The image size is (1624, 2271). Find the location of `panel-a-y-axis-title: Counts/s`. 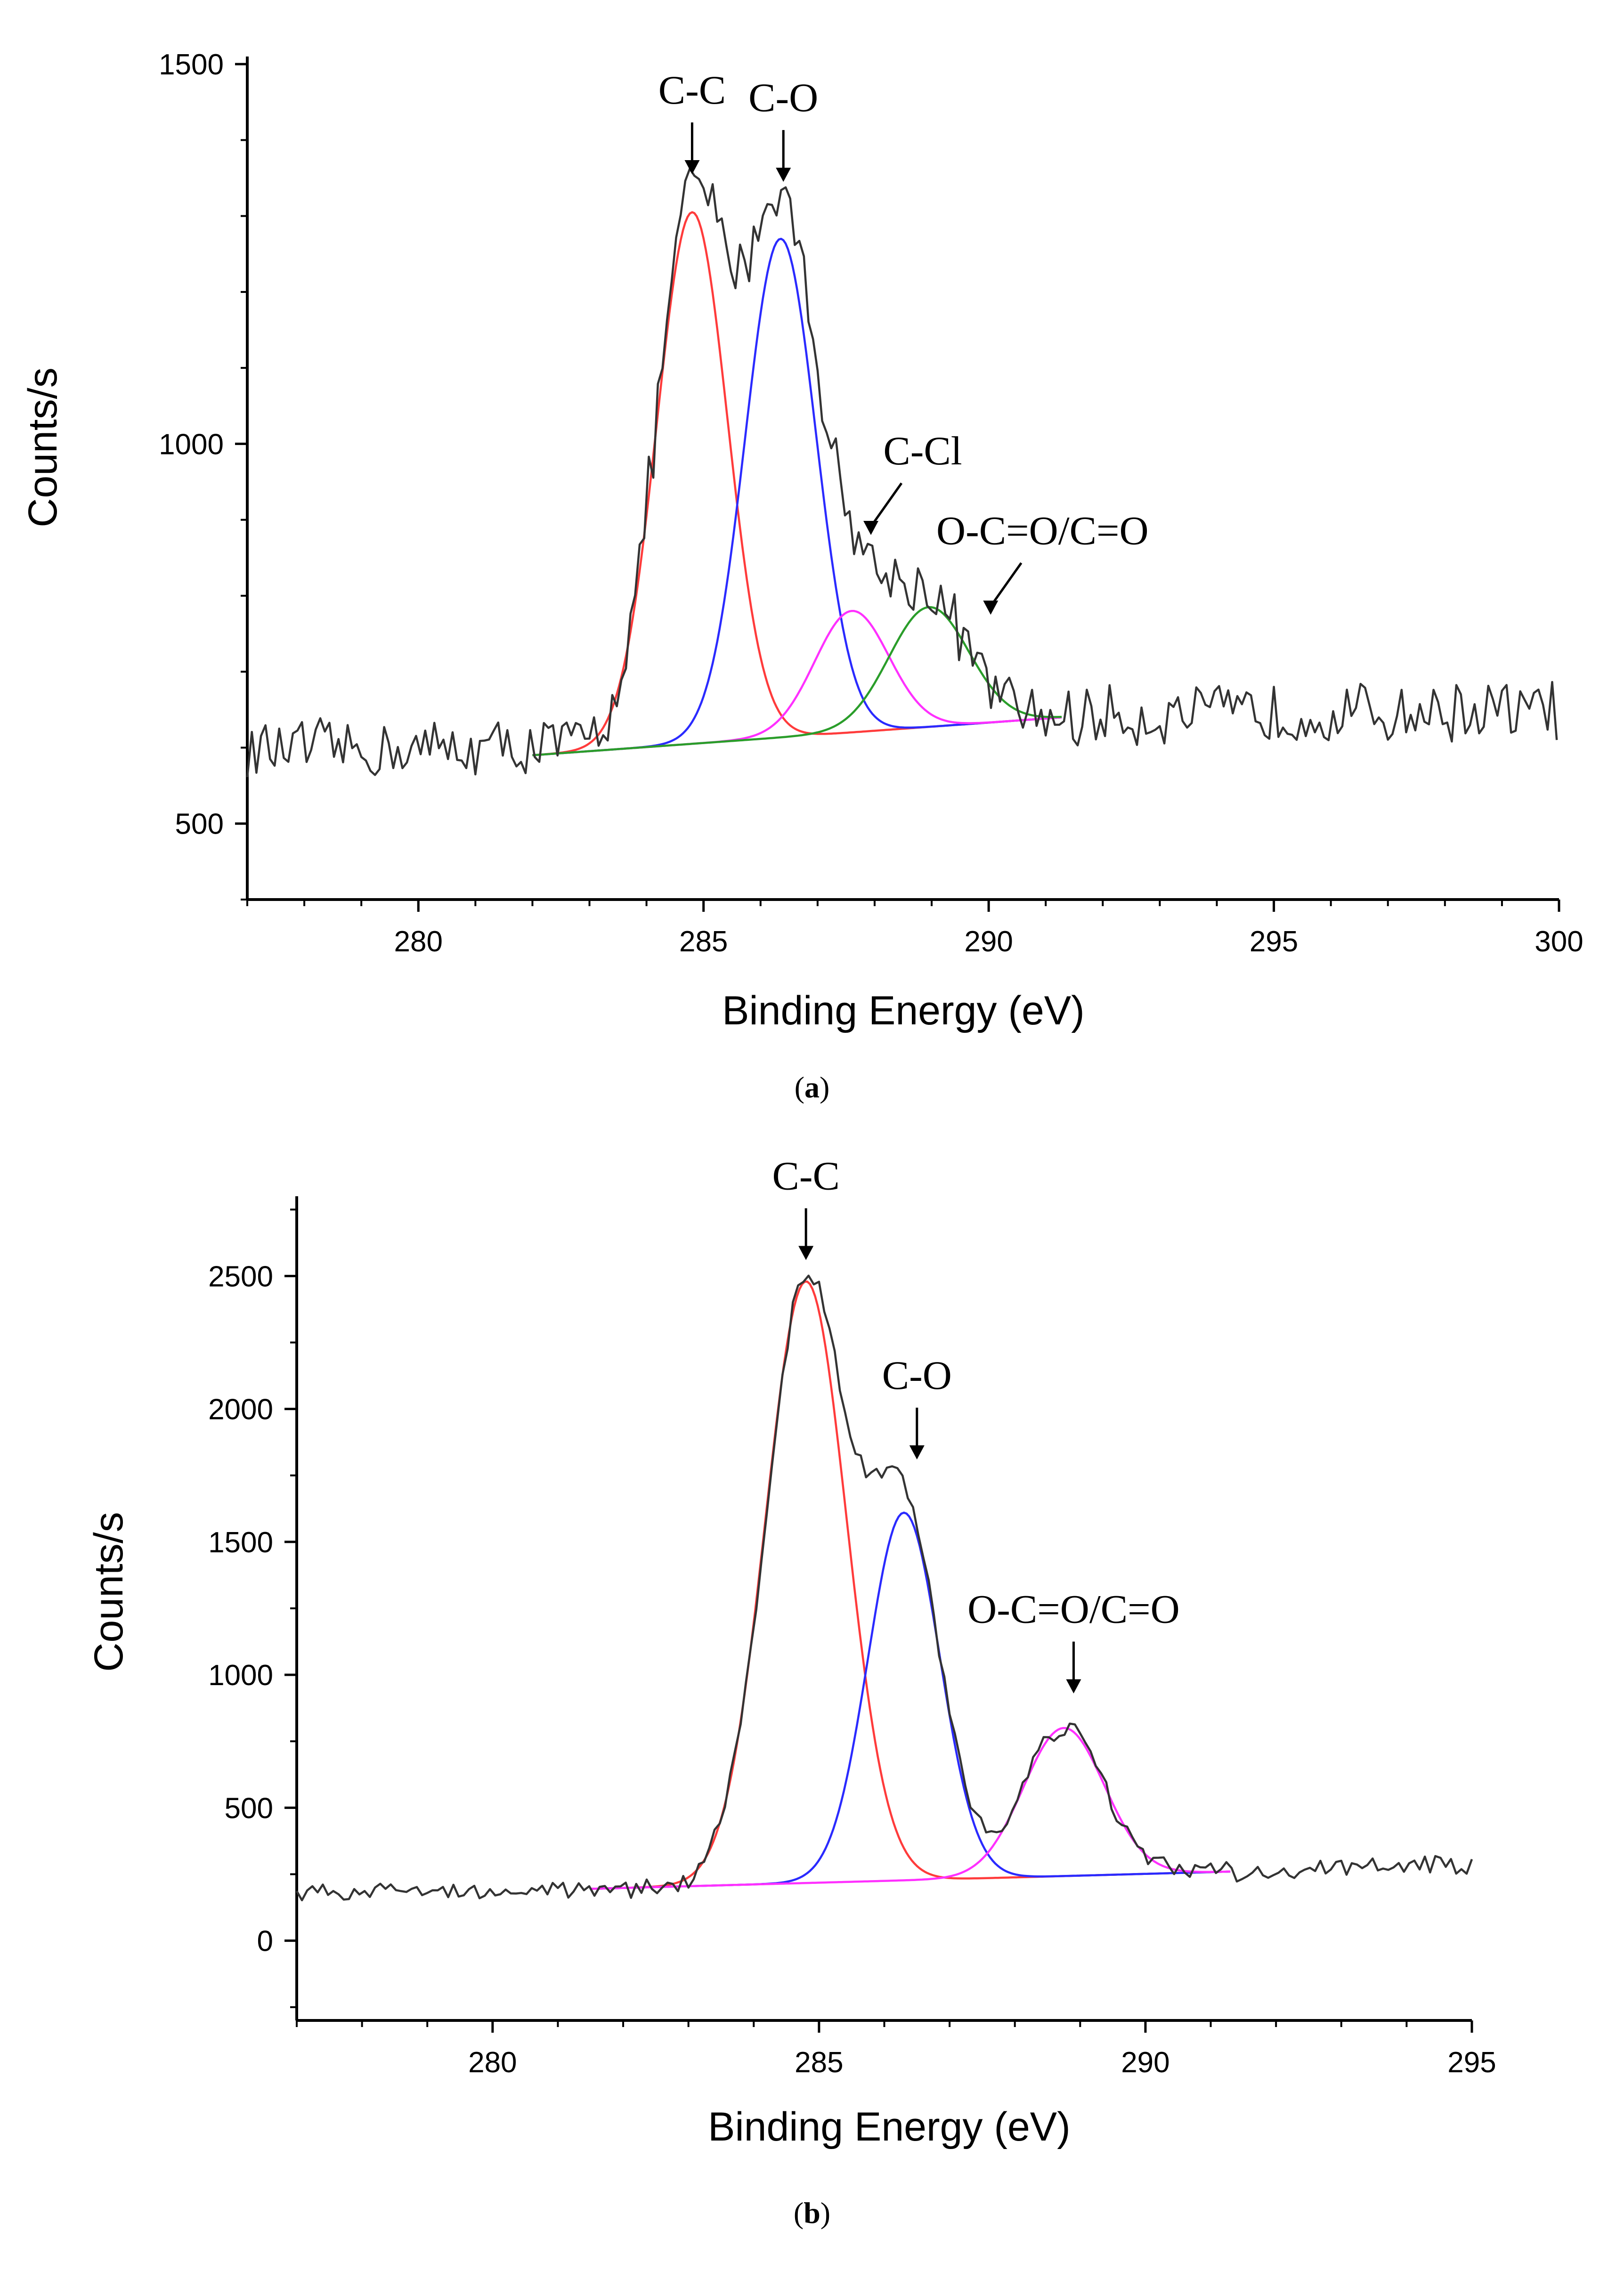

panel-a-y-axis-title: Counts/s is located at coordinates (42, 447).